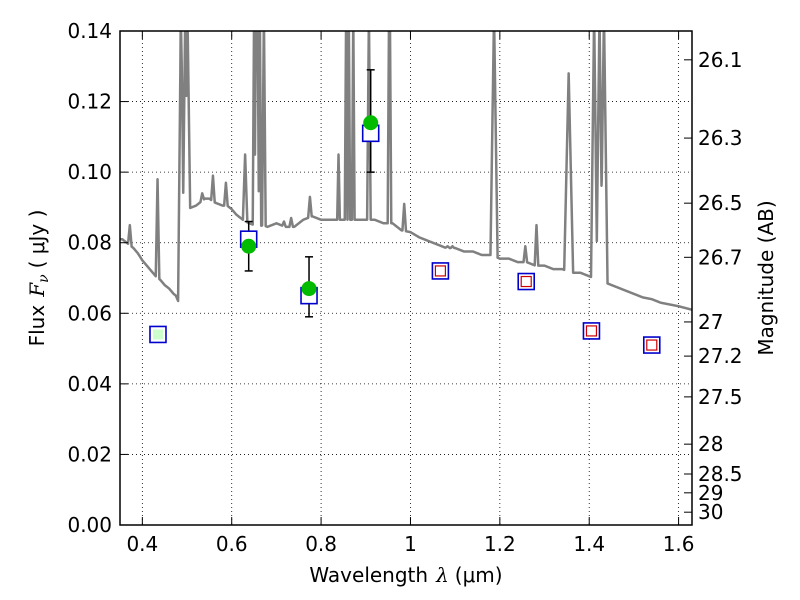 Image resolution: width=800 pixels, height=600 pixels. What do you see at coordinates (710, 444) in the screenshot?
I see `y2-tick-label: 28` at bounding box center [710, 444].